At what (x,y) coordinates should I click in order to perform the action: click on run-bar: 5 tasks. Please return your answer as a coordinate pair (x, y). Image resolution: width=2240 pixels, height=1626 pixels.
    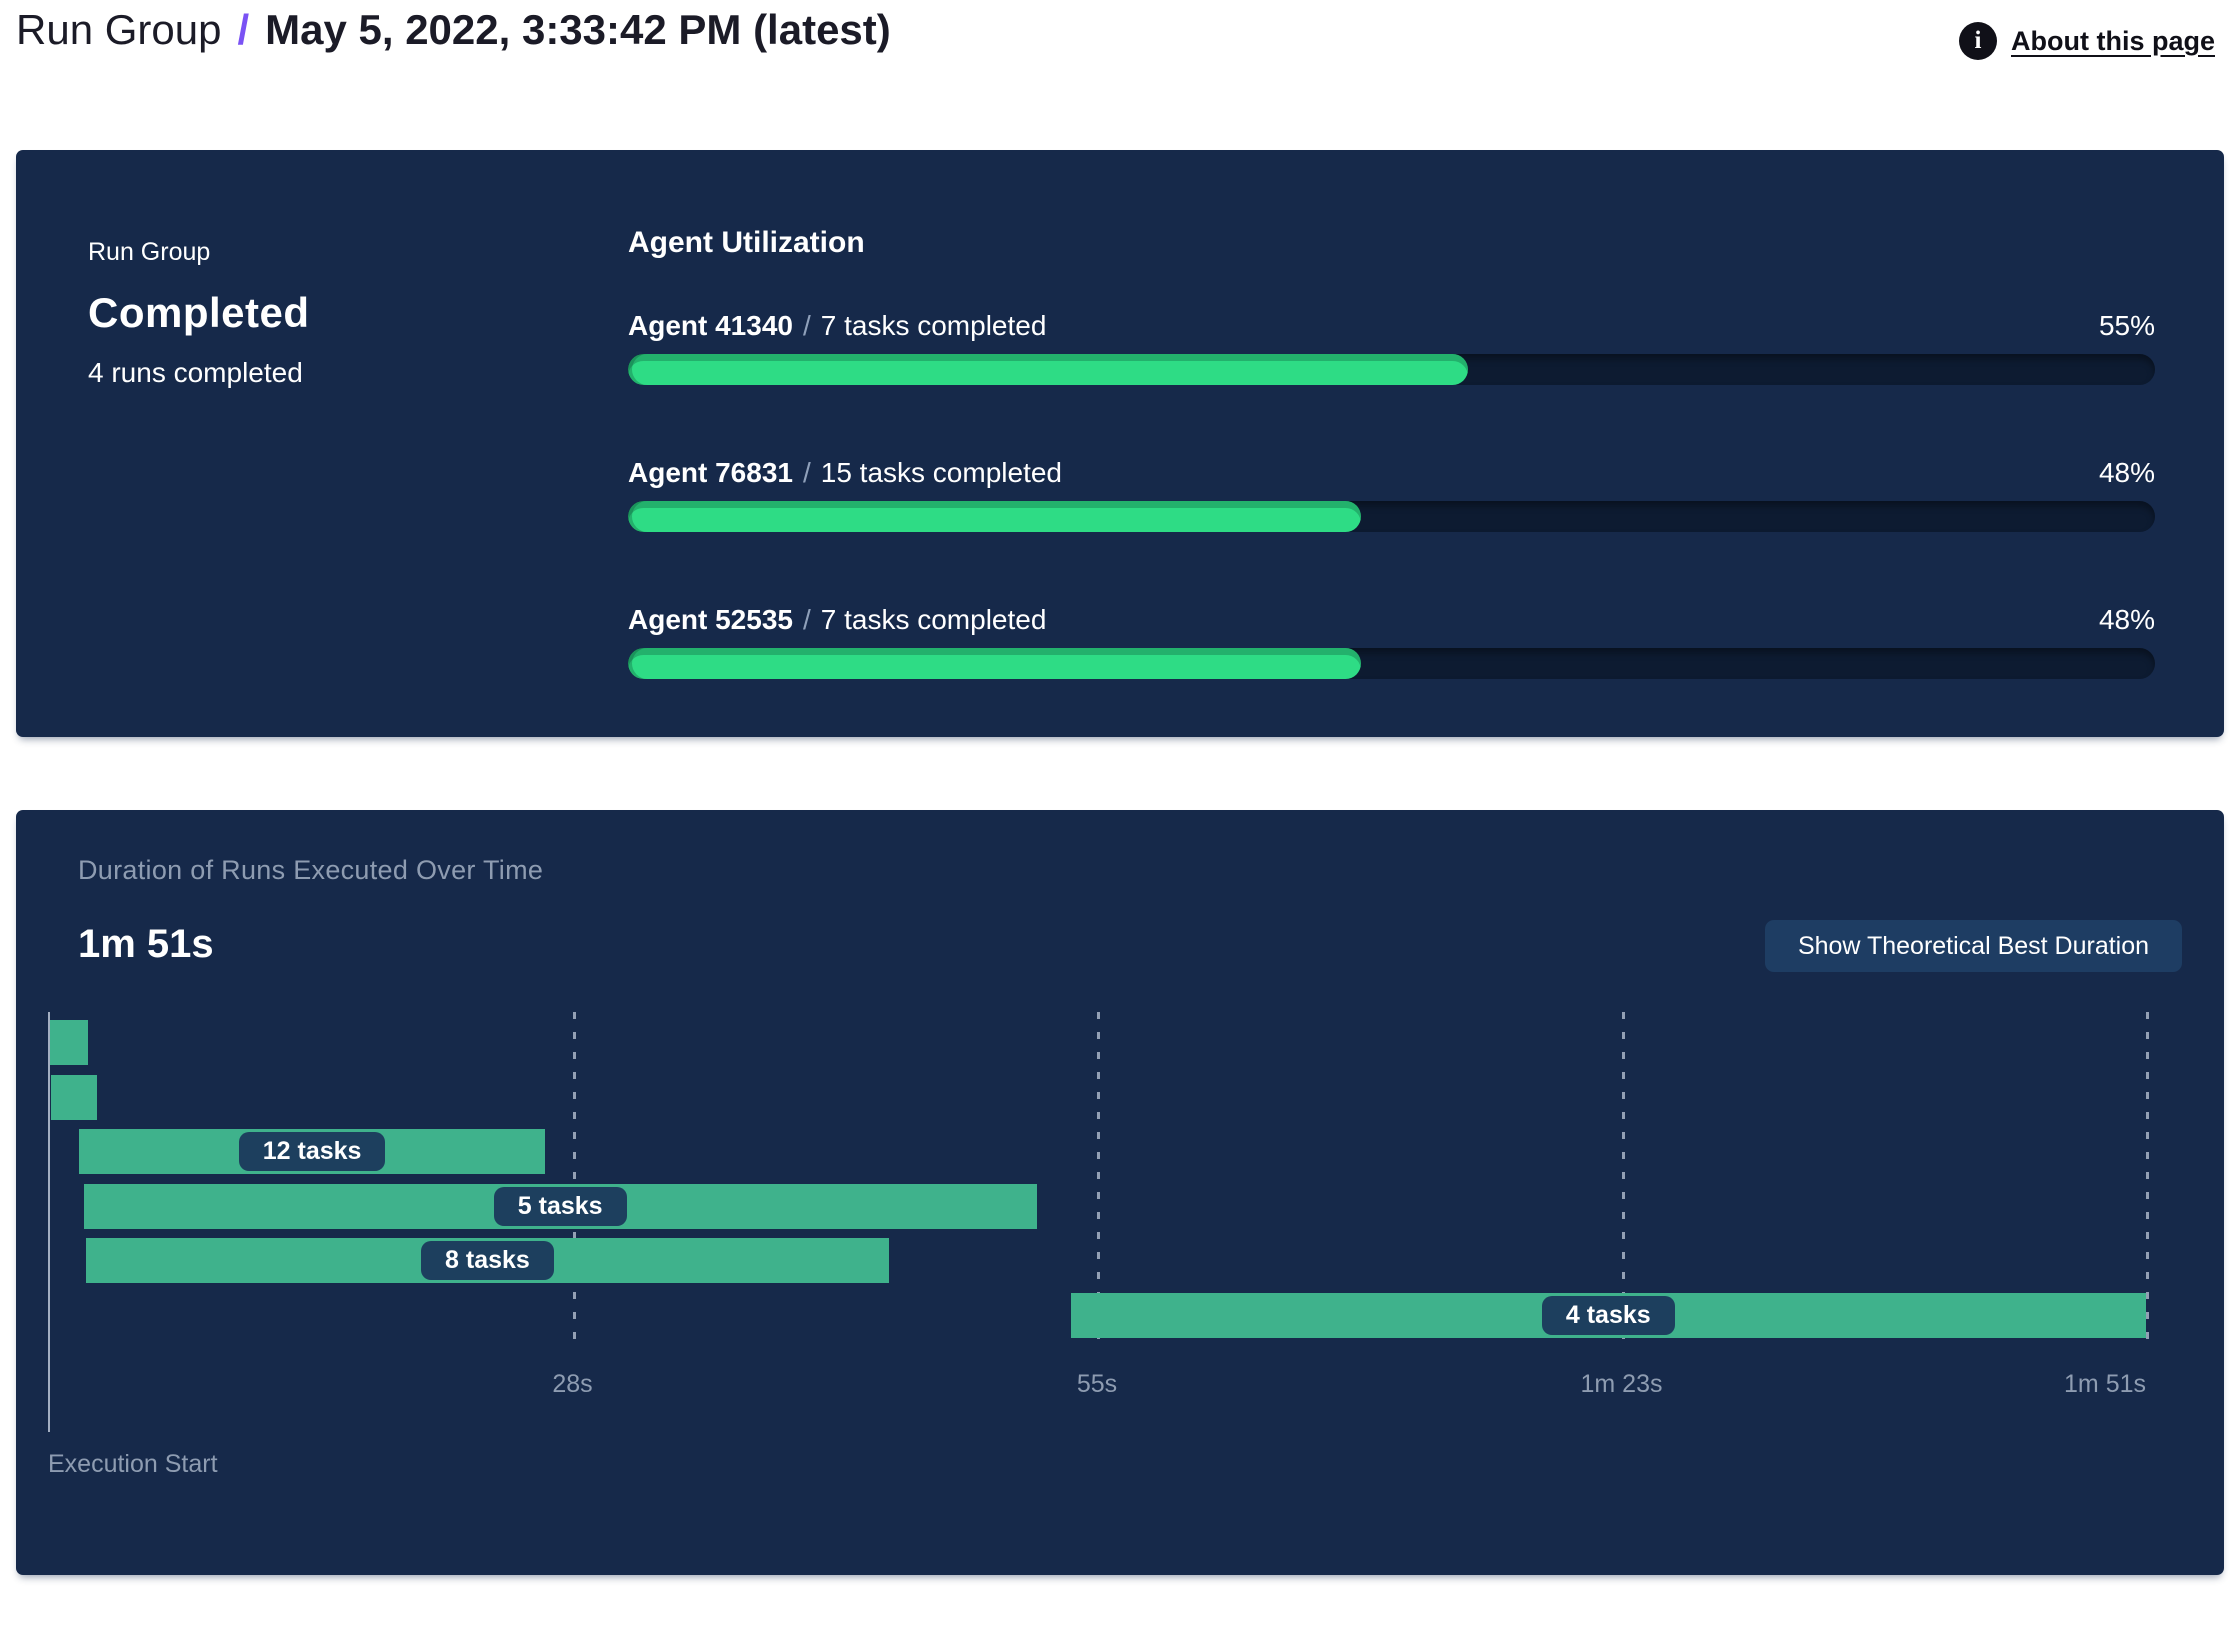
    Looking at the image, I should click on (560, 1206).